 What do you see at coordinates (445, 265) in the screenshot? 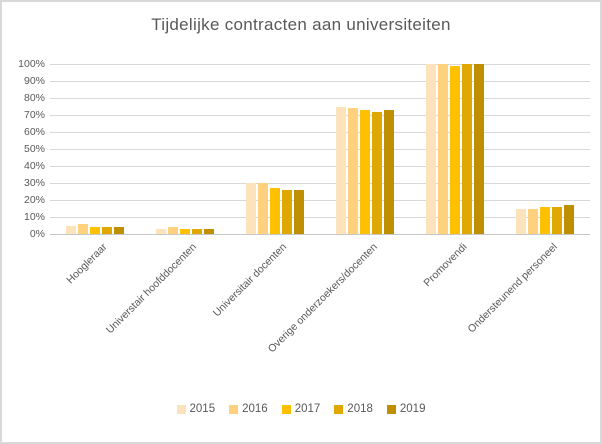
I see `x-category-label: Promovendi` at bounding box center [445, 265].